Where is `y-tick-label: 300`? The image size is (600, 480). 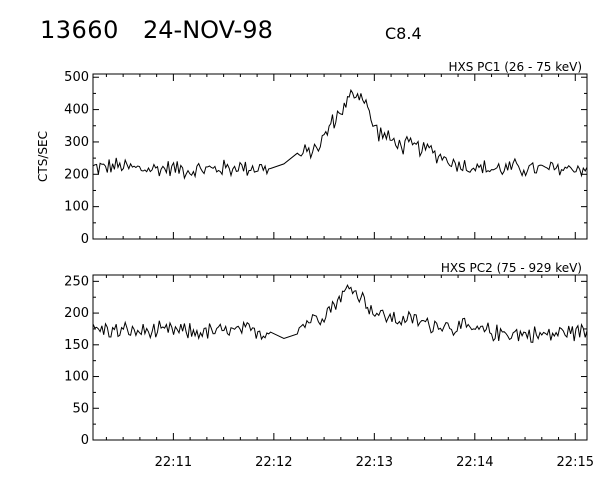 y-tick-label: 300 is located at coordinates (76, 142).